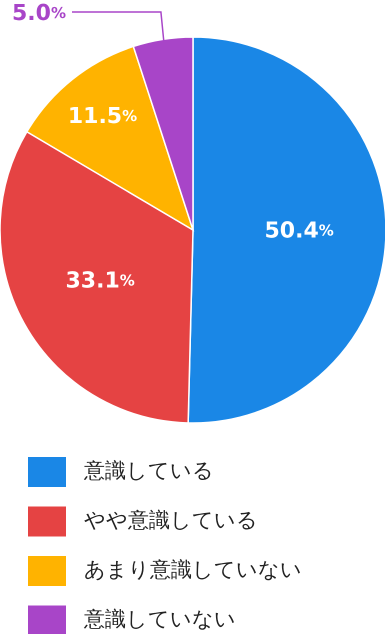 The height and width of the screenshot is (634, 385). I want to click on legend-label: 意識していない, so click(159, 619).